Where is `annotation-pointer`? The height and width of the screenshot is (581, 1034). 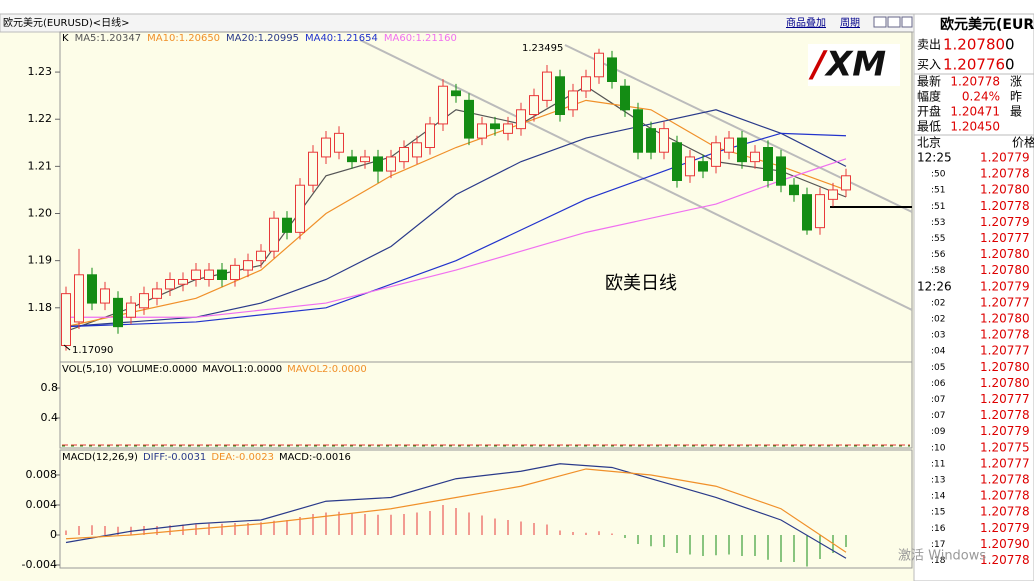
annotation-pointer is located at coordinates (67, 347).